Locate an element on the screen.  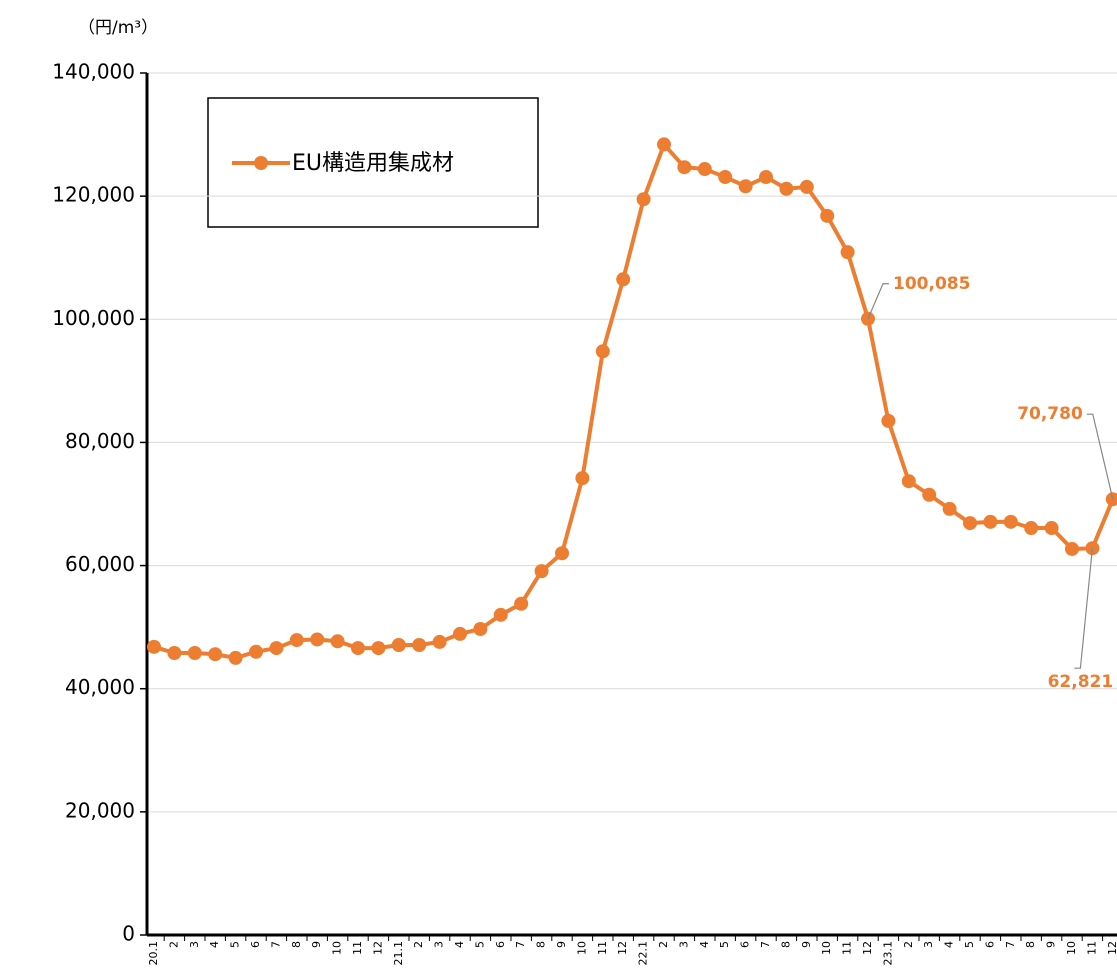
value-label: 62,821 is located at coordinates (1081, 682).